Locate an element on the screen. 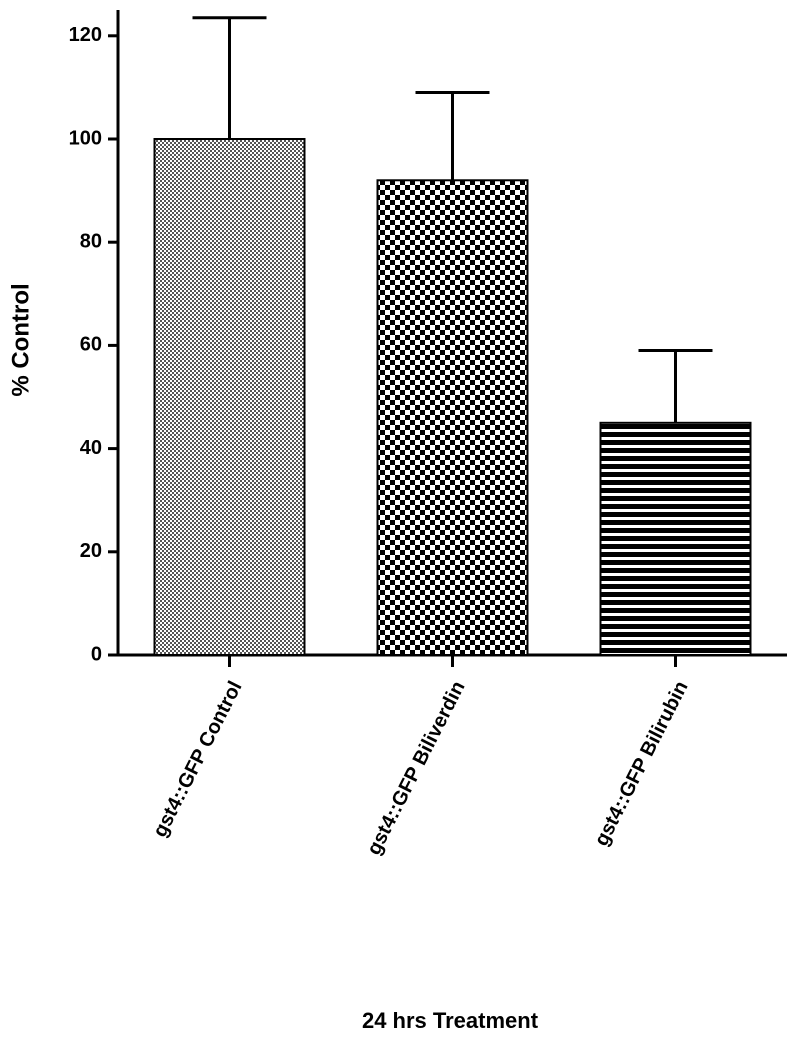 Image resolution: width=800 pixels, height=1044 pixels. y-tick-label: 100 is located at coordinates (85, 138).